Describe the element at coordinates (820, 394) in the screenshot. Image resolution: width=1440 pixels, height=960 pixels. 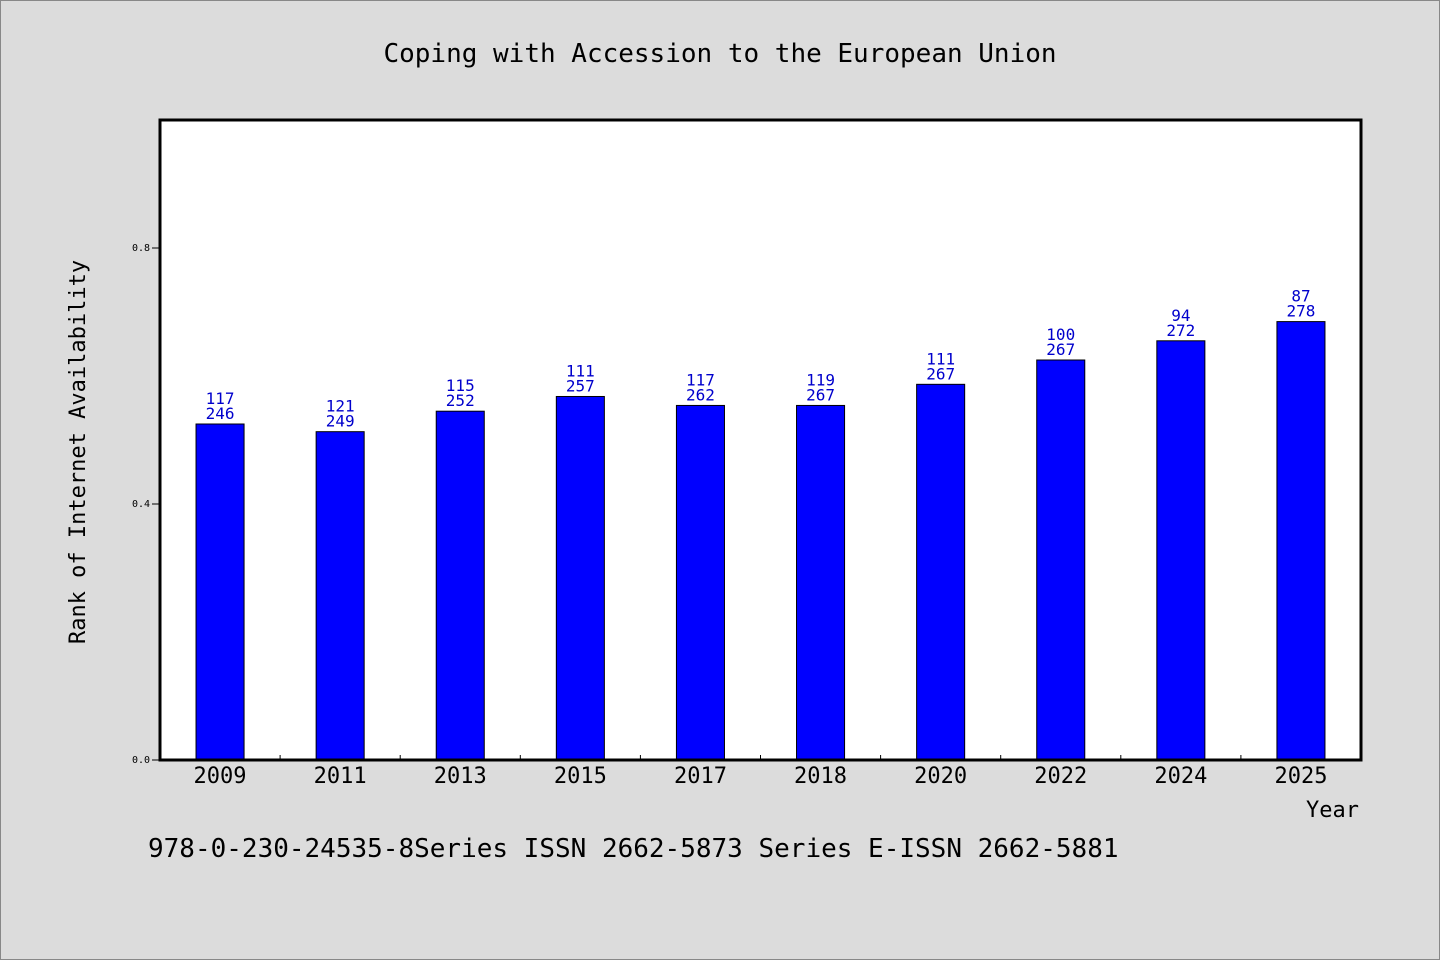
I see `data-label-bottom-2018: 267` at that location.